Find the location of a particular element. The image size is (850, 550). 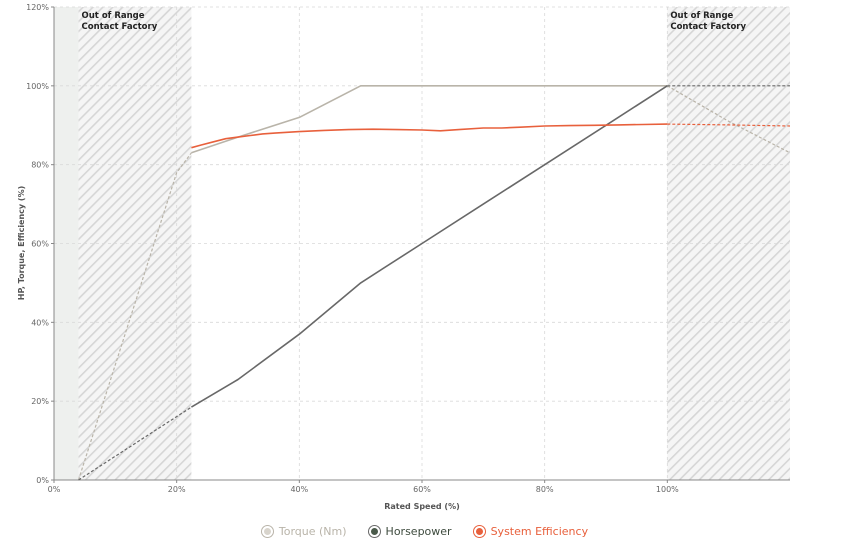

y-tick-label: 80% is located at coordinates (40, 165).